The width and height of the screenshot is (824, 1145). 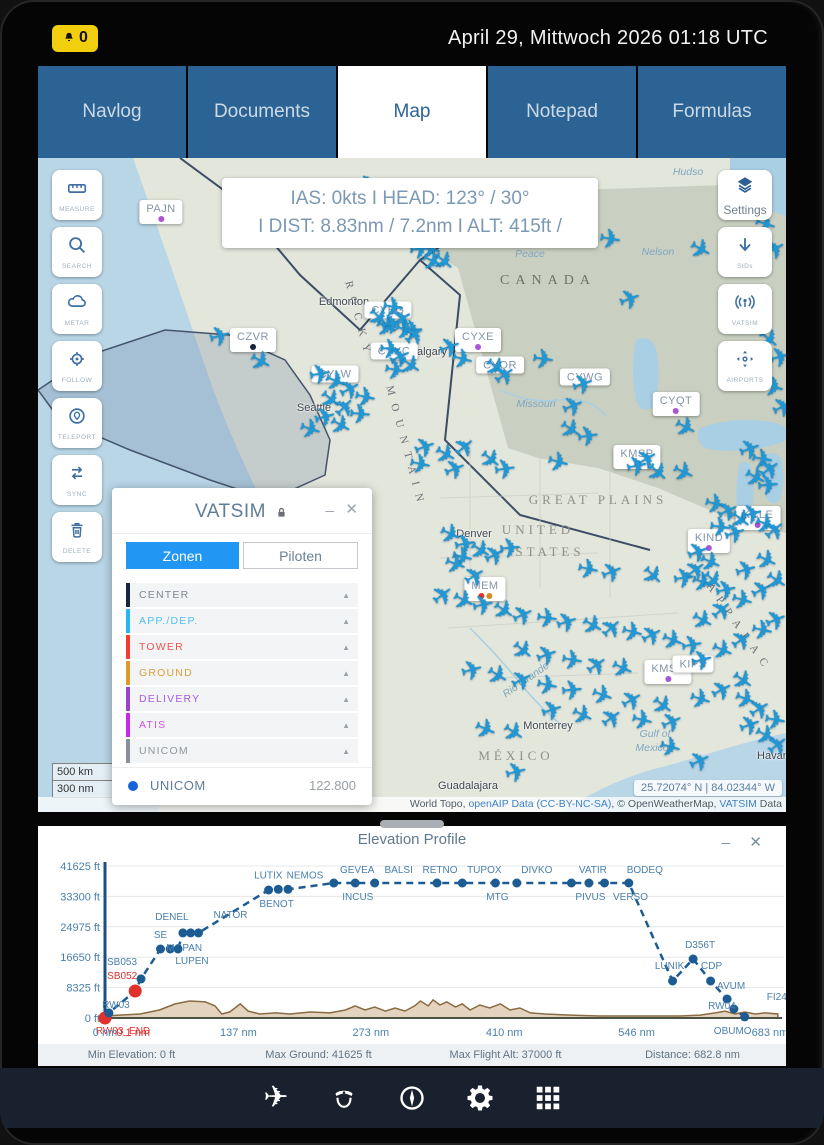 I want to click on airports-button: AIRPORTS, so click(x=745, y=366).